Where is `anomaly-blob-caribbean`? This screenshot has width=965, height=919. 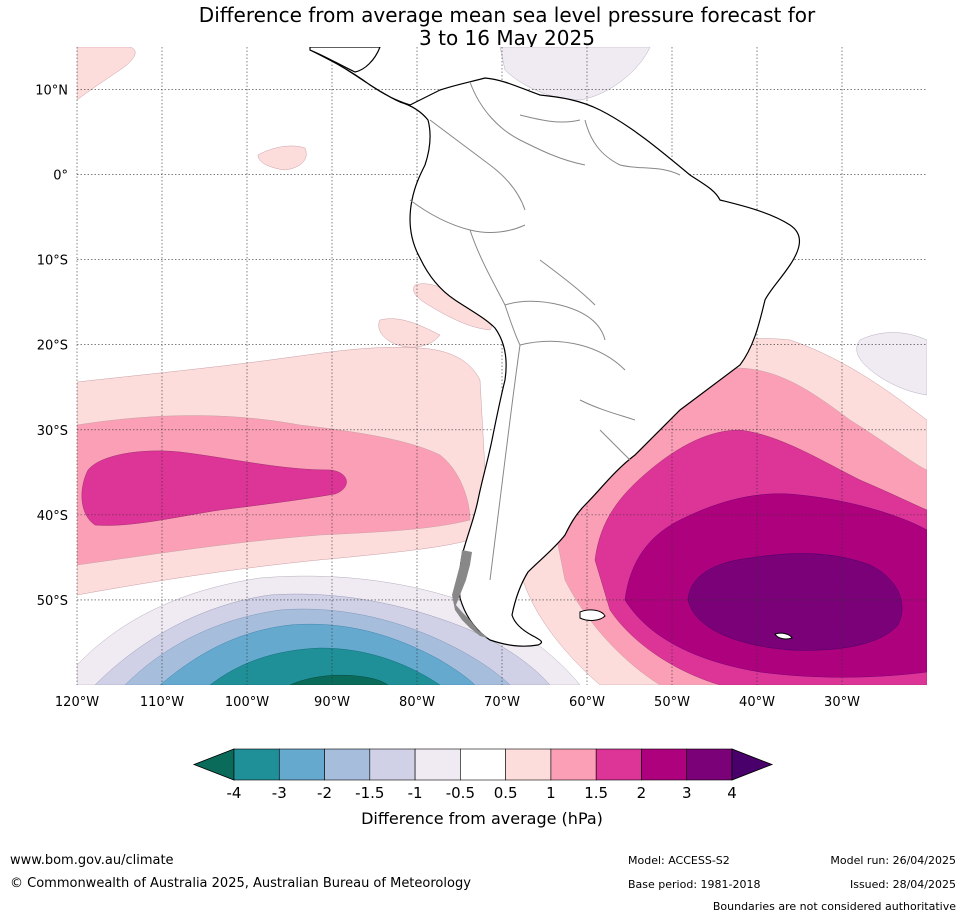 anomaly-blob-caribbean is located at coordinates (575, 74).